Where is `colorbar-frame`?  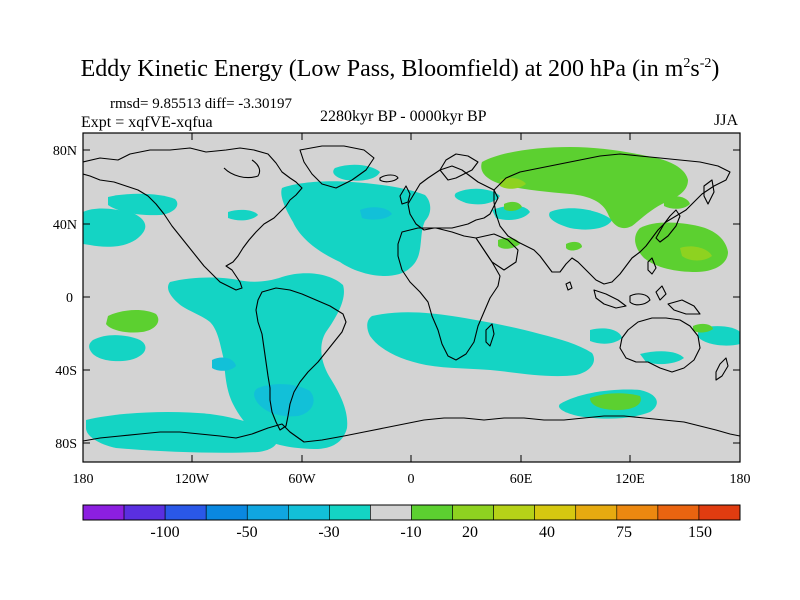
colorbar-frame is located at coordinates (411, 512).